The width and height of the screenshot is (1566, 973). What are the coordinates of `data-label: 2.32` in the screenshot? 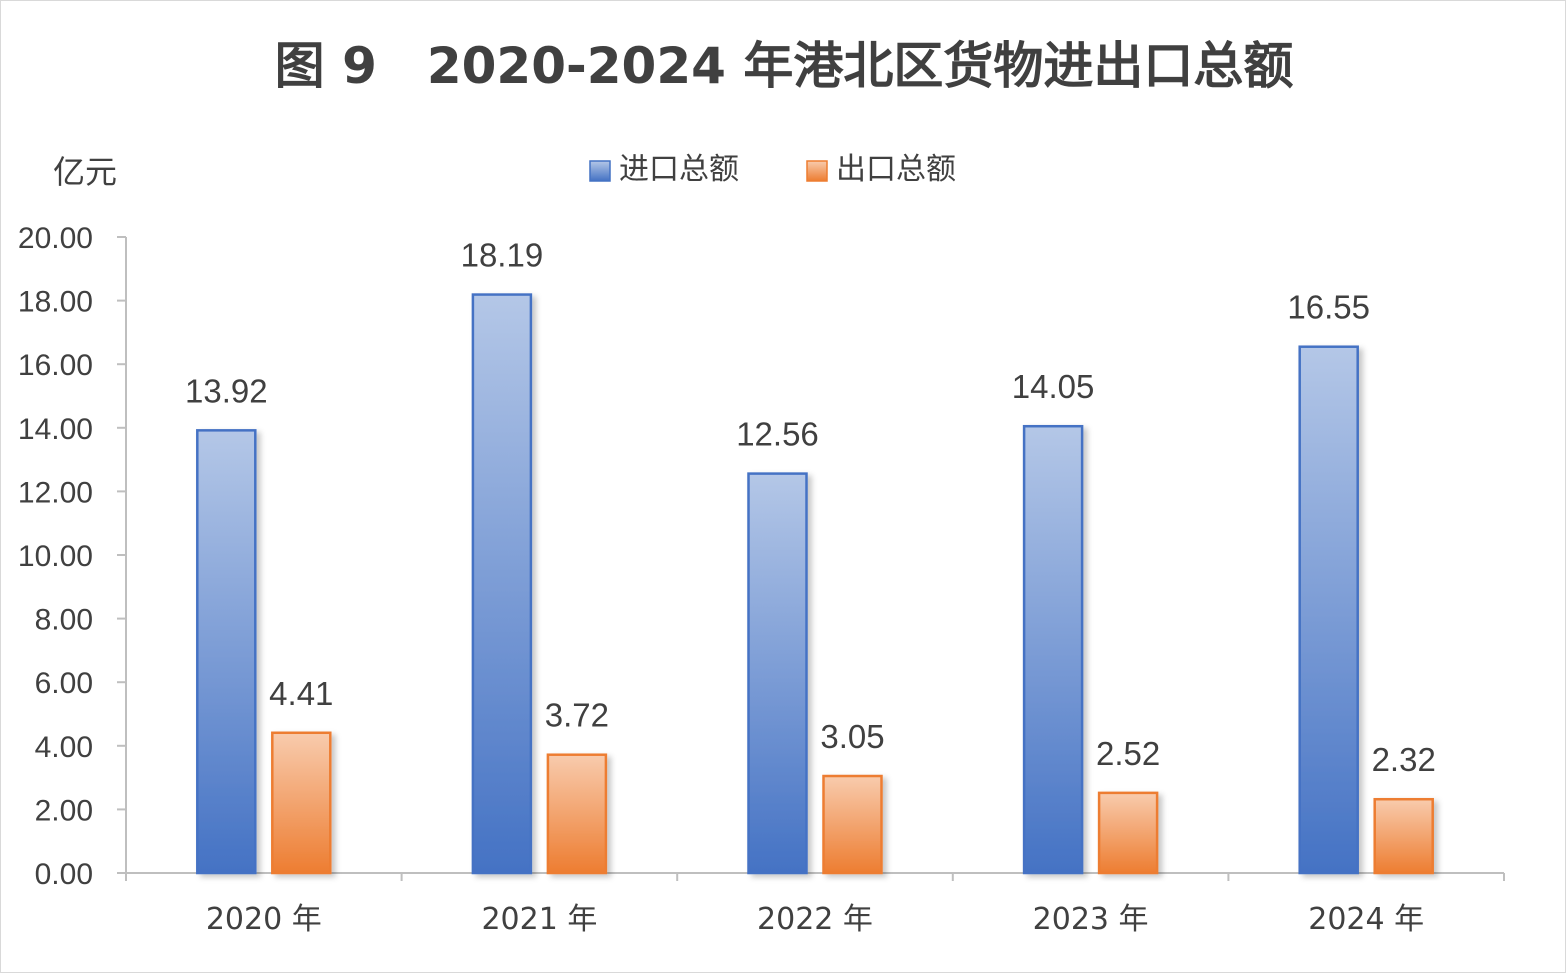 It's located at (1404, 759).